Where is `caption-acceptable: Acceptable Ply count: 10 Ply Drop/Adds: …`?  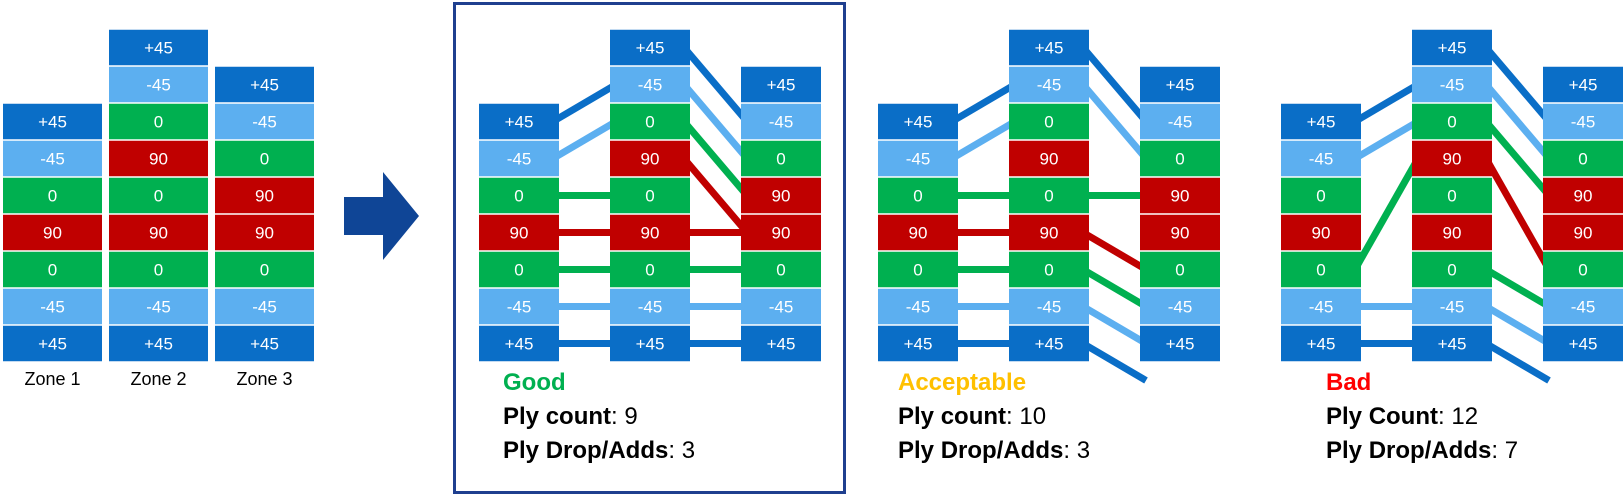
caption-acceptable: Acceptable Ply count: 10 Ply Drop/Adds: … is located at coordinates (994, 417).